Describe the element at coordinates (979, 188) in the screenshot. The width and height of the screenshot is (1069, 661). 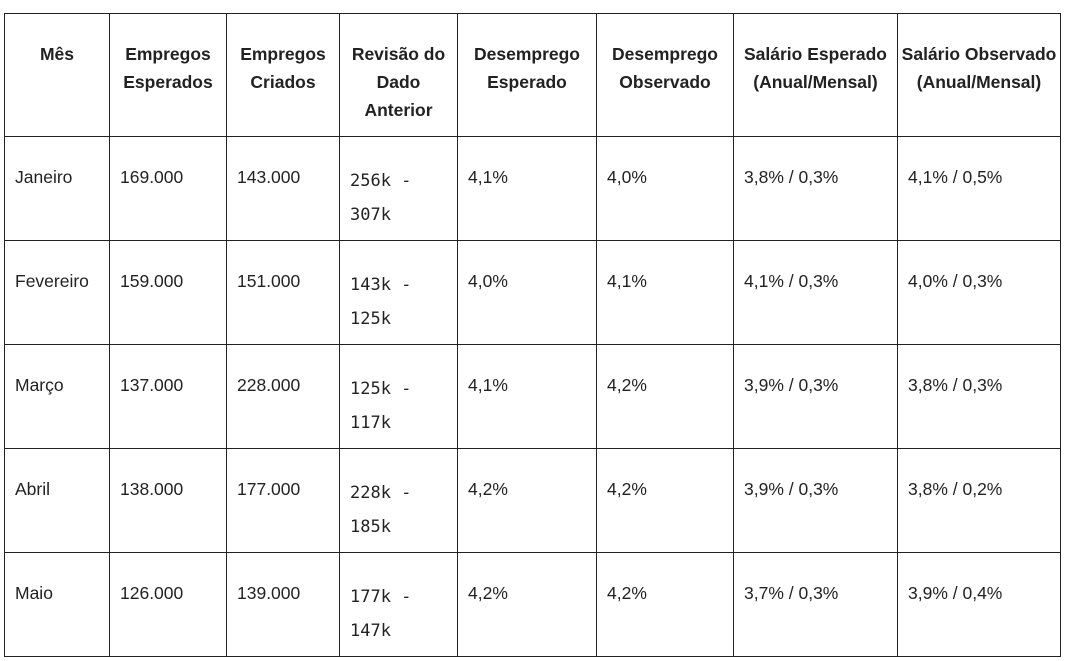
I see `cell-observed-wage: 4,1% / 0,5%` at that location.